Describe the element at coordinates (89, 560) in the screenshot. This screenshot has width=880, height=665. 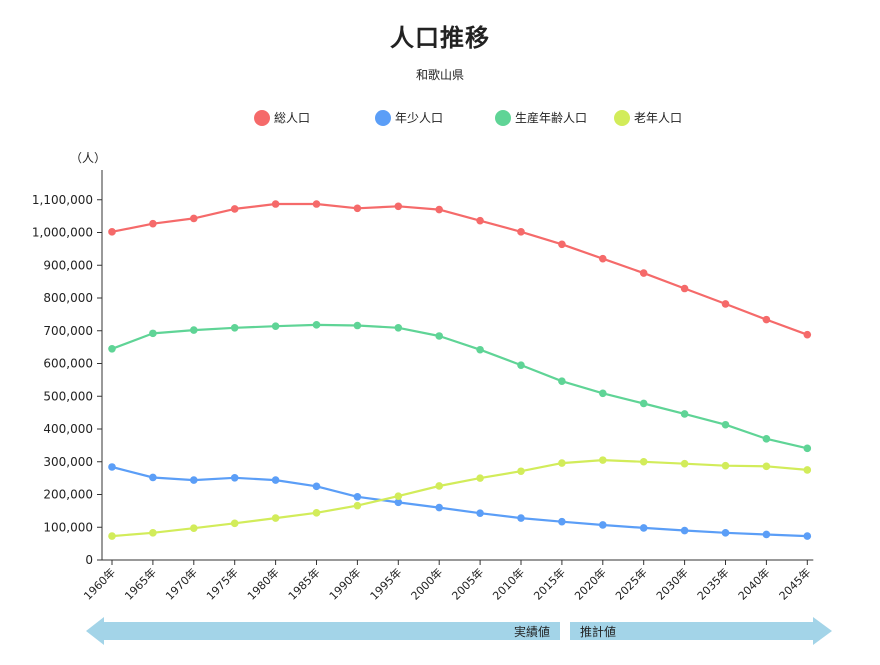
I see `y-tick-label: 0` at that location.